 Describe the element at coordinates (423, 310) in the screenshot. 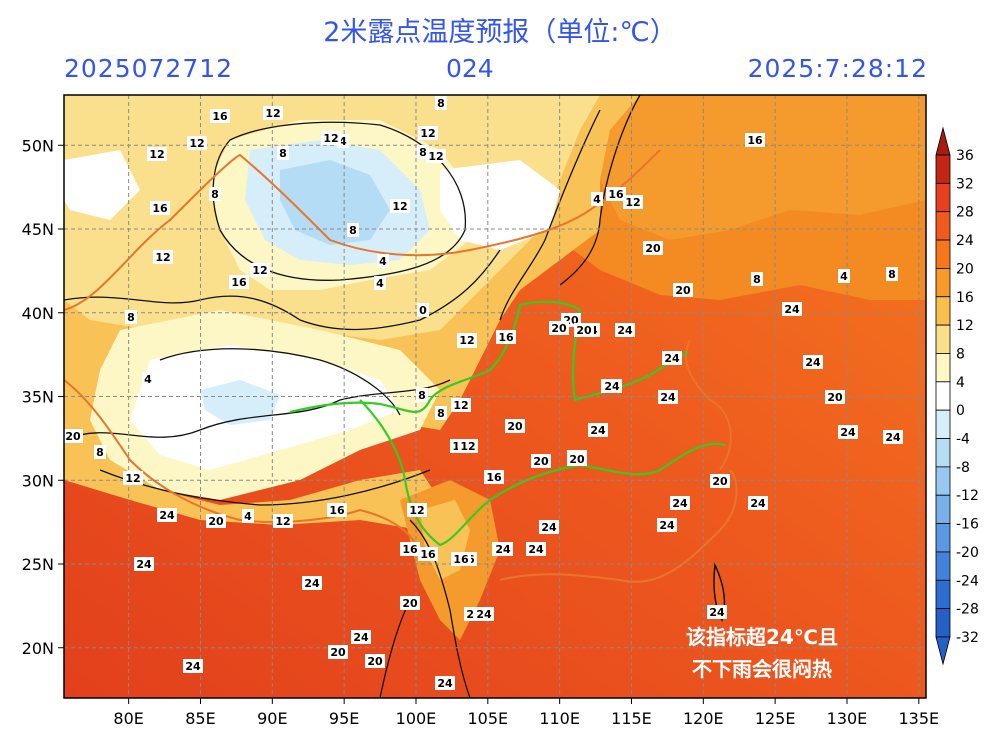

I see `contour-label: 0` at that location.